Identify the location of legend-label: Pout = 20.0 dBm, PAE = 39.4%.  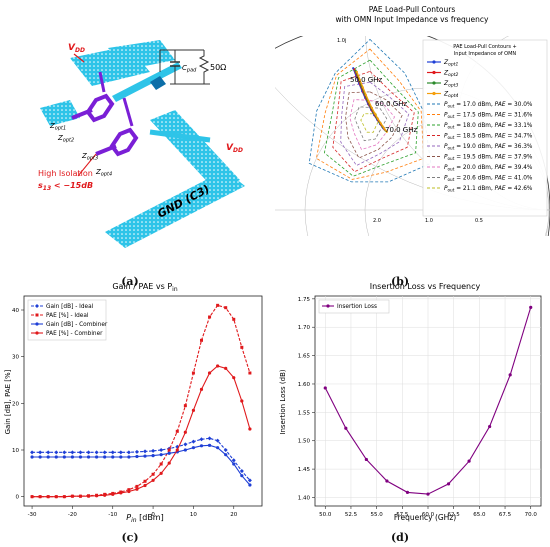
(488, 168).